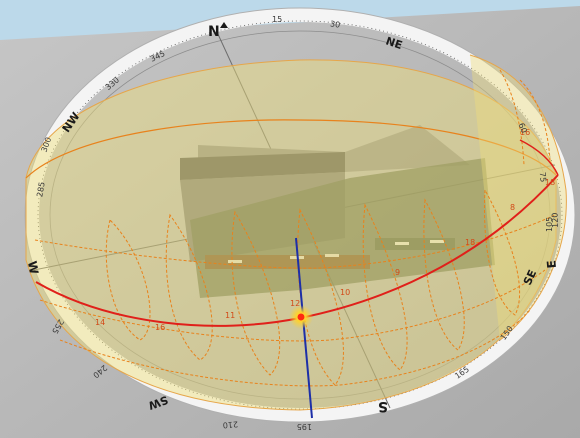 The width and height of the screenshot is (580, 438). I want to click on compass-degree-label: 285, so click(41, 189).